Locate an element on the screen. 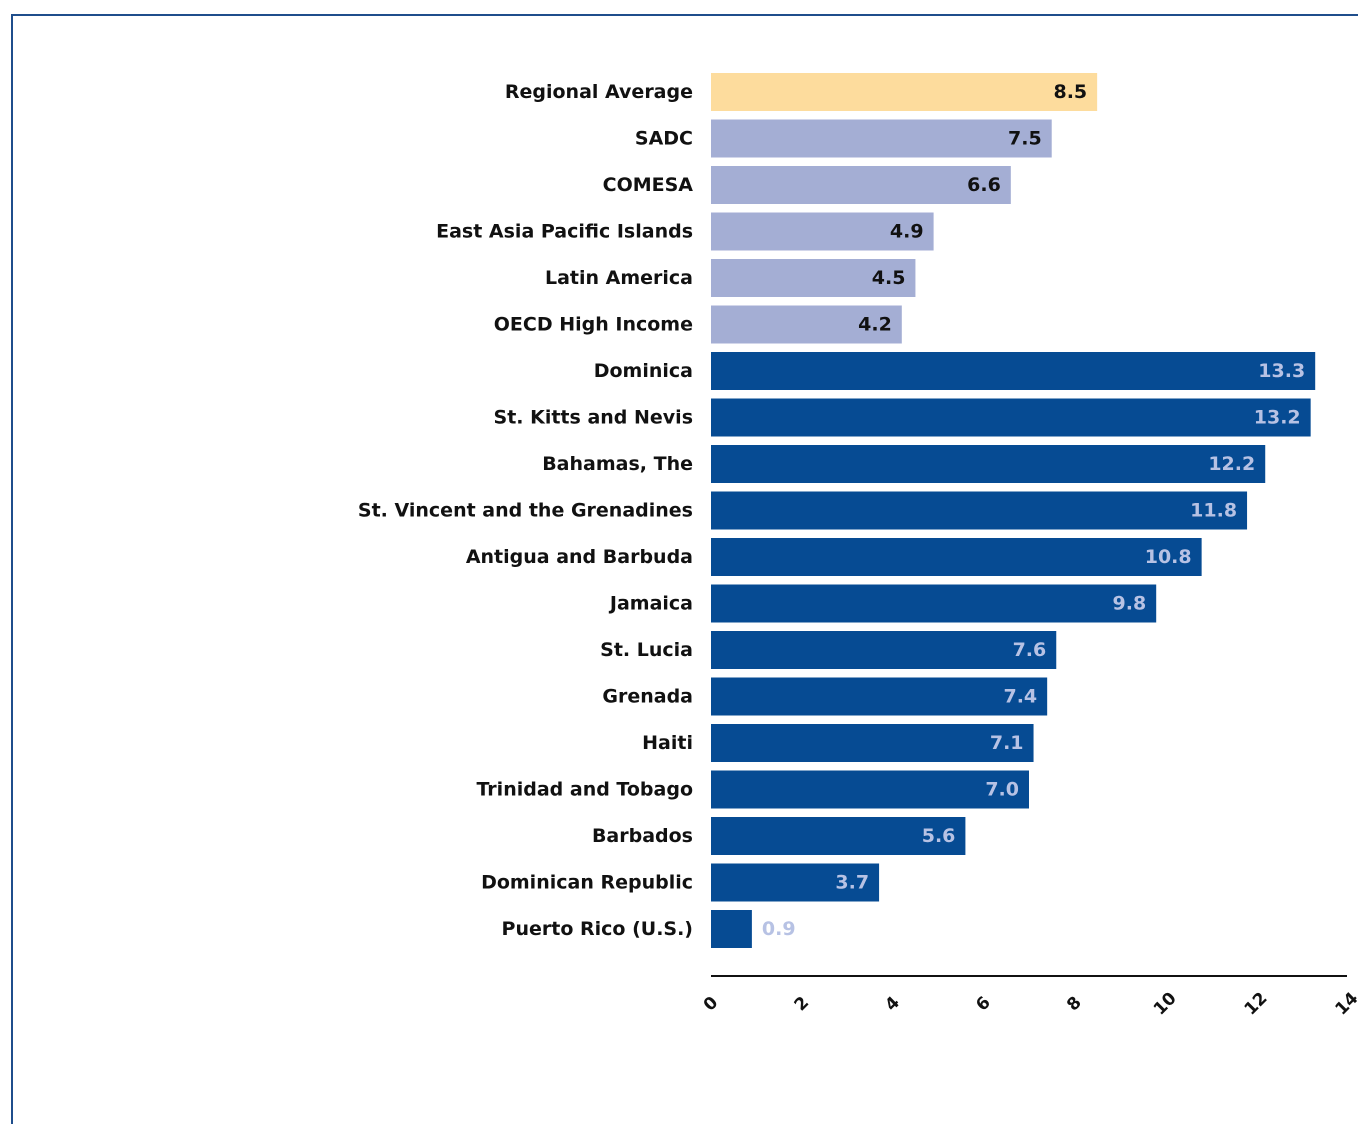 The height and width of the screenshot is (1124, 1358). value-label-9: 11.8 is located at coordinates (1213, 511).